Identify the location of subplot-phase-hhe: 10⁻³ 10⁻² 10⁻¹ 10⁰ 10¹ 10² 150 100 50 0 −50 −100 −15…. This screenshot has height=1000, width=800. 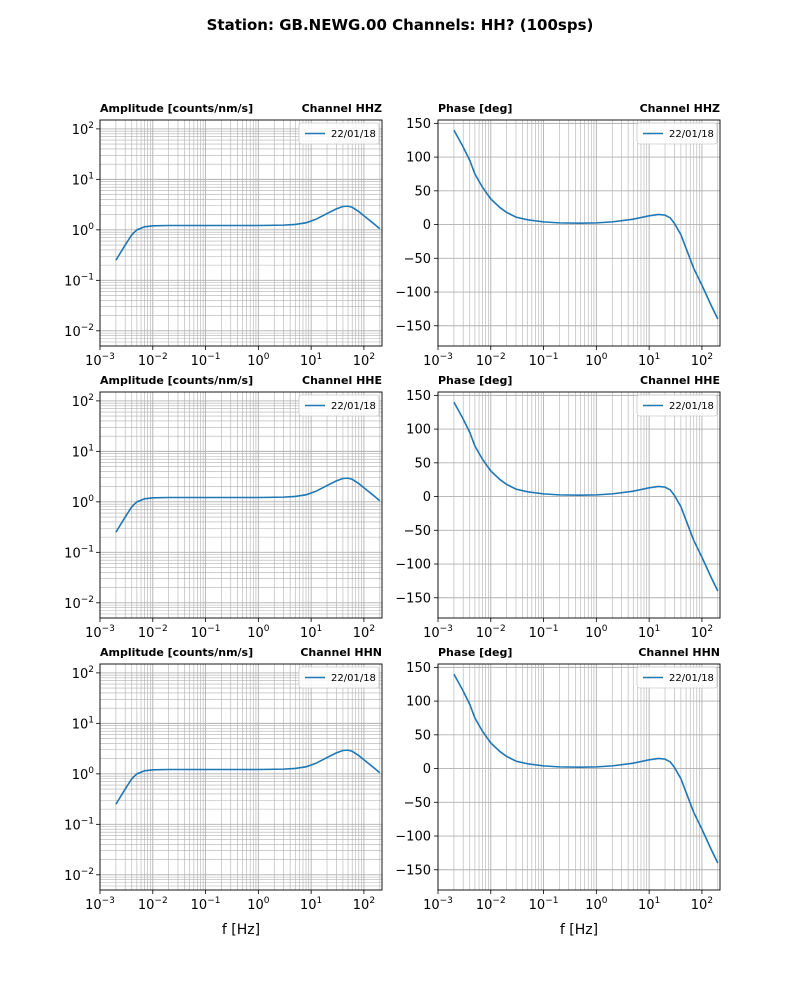
(558, 507).